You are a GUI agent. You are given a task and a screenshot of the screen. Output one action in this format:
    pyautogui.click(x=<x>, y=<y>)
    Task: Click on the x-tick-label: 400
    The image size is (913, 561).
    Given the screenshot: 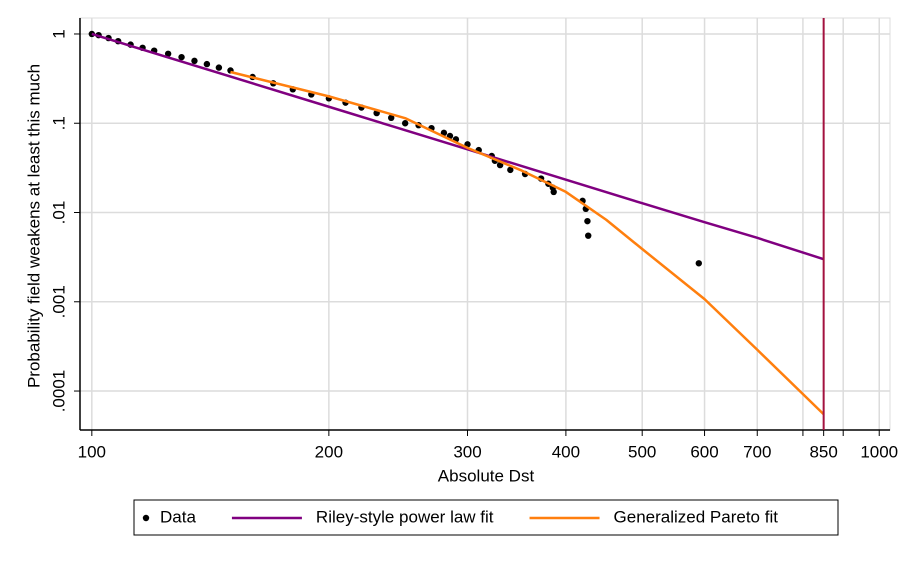 What is the action you would take?
    pyautogui.click(x=566, y=451)
    